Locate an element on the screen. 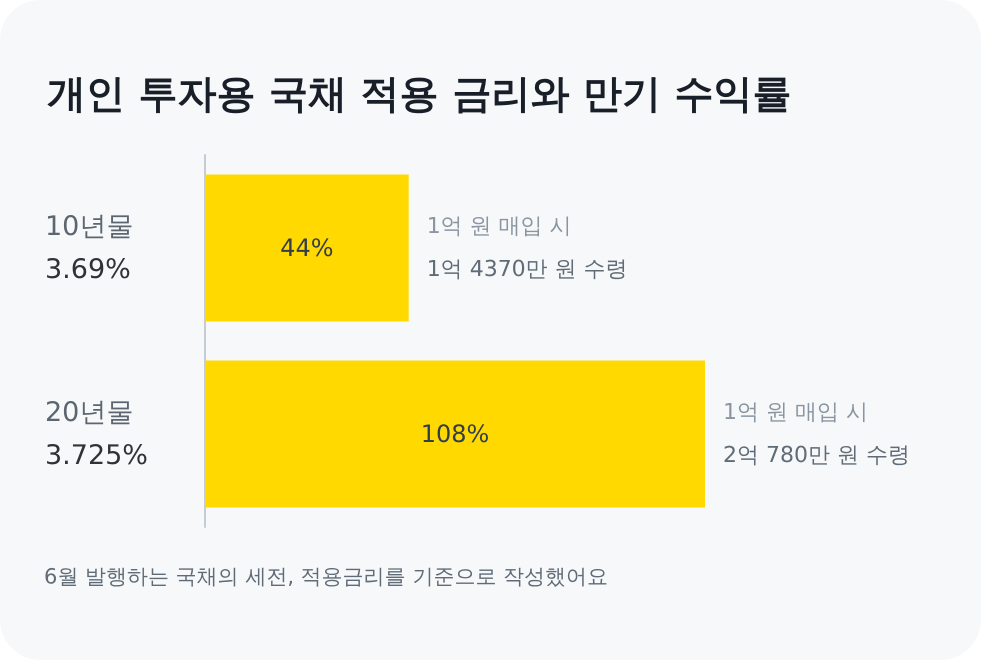 This screenshot has width=981, height=660. y-tick-label: 10년물 3.69% is located at coordinates (89, 248).